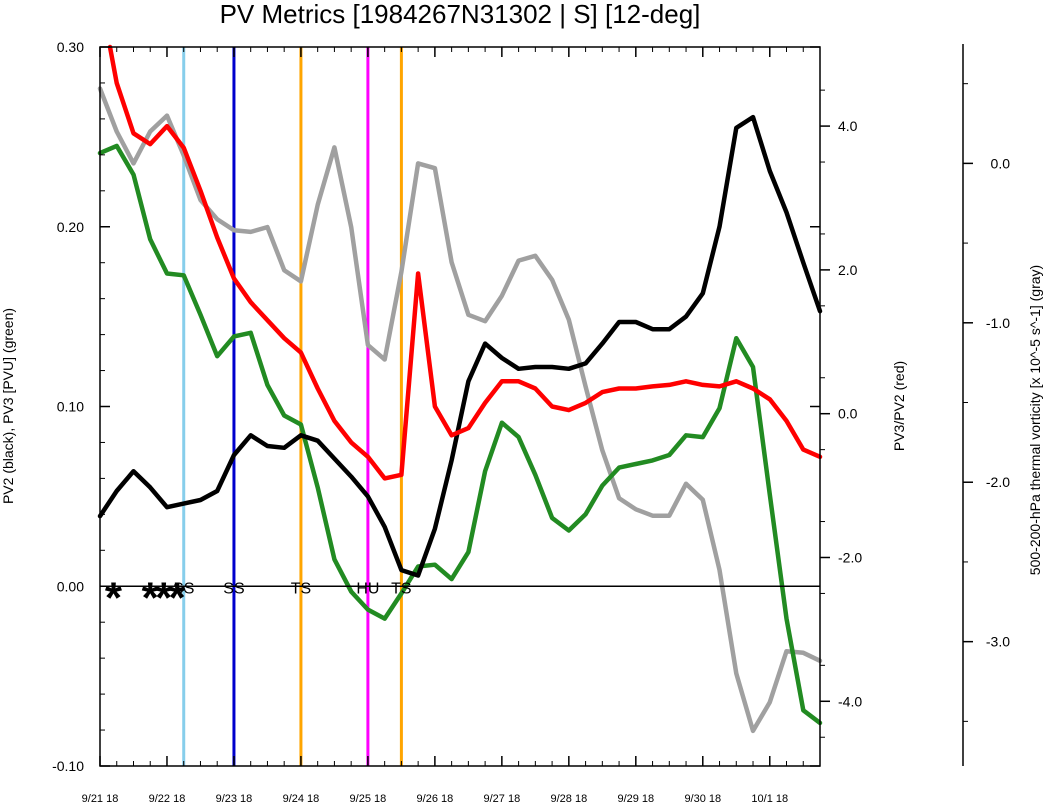 The image size is (1045, 805). Describe the element at coordinates (702, 799) in the screenshot. I see `x-tick-label: 9/30 18` at that location.